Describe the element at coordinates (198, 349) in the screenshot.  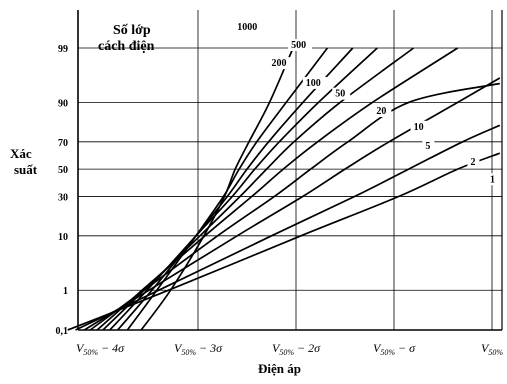
I see `x-tick-label: V50% − 3σ` at that location.